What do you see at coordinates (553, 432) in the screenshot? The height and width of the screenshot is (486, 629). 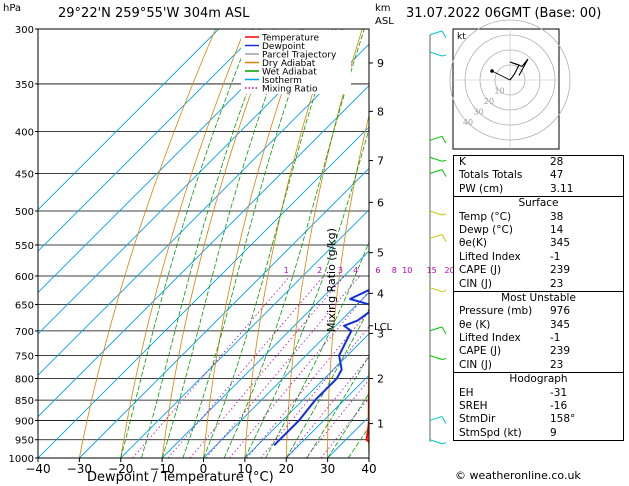 I see `index-value: 9` at bounding box center [553, 432].